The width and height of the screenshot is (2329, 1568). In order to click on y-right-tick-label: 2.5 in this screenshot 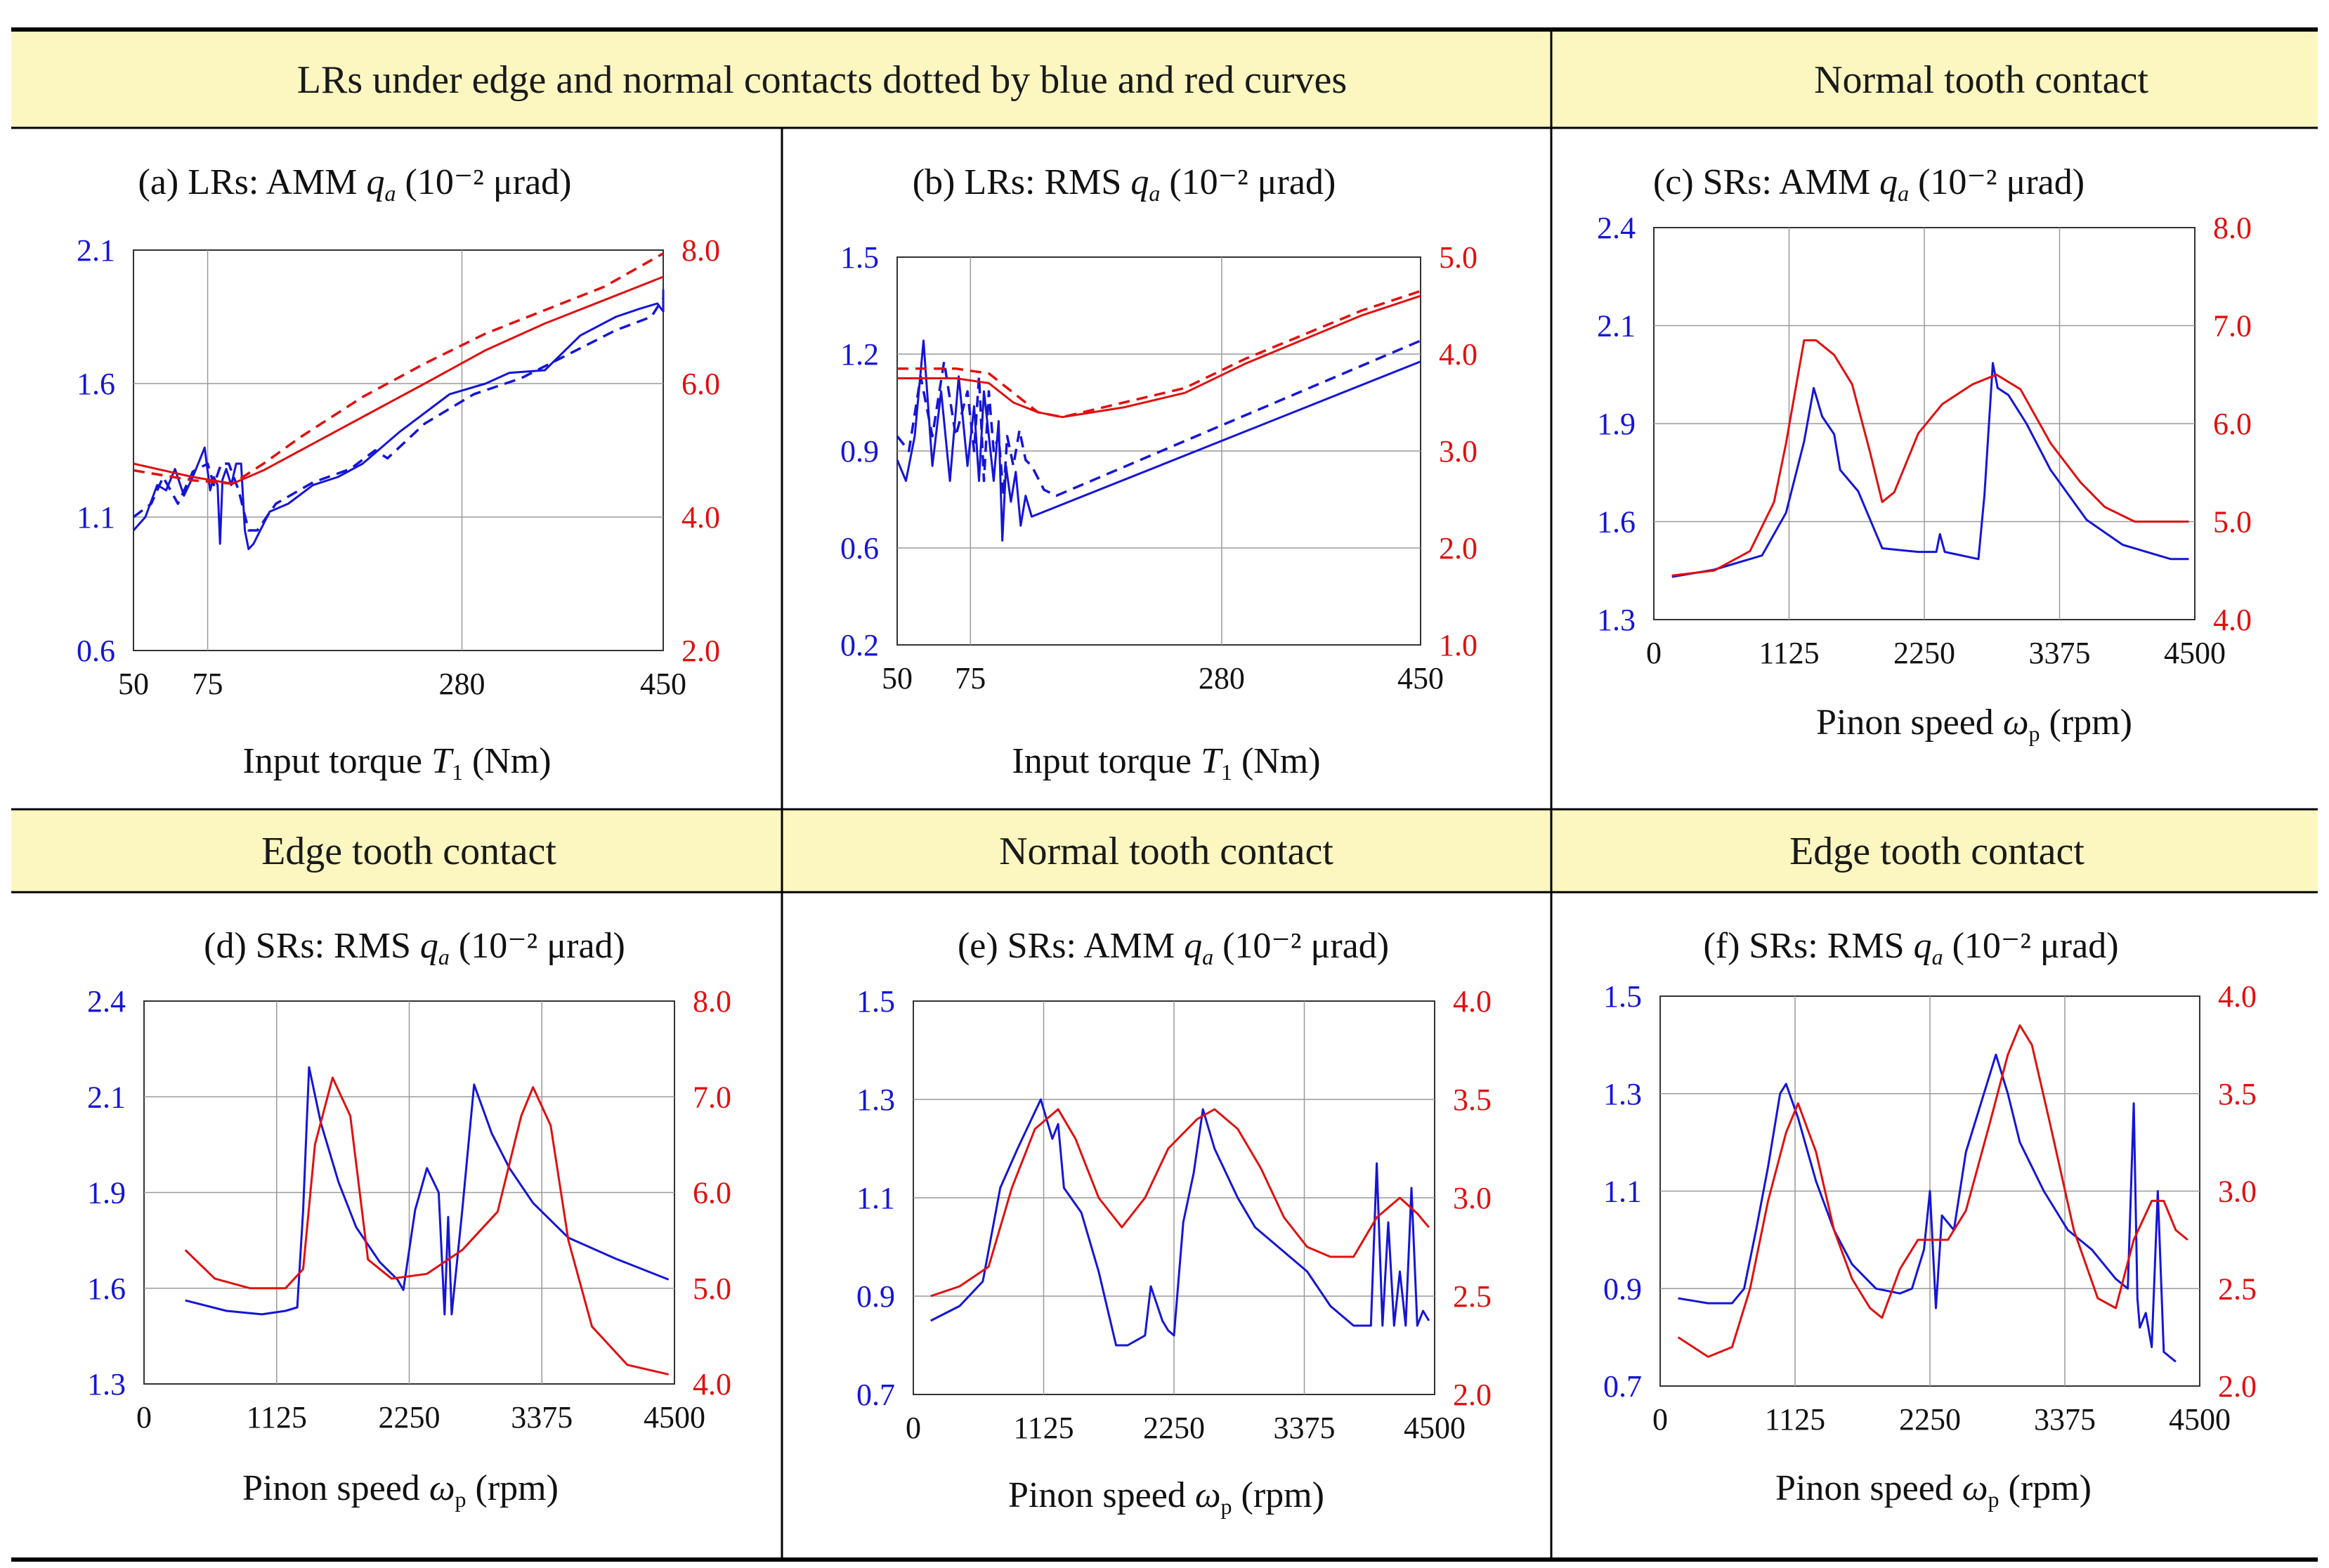, I will do `click(1472, 1296)`.